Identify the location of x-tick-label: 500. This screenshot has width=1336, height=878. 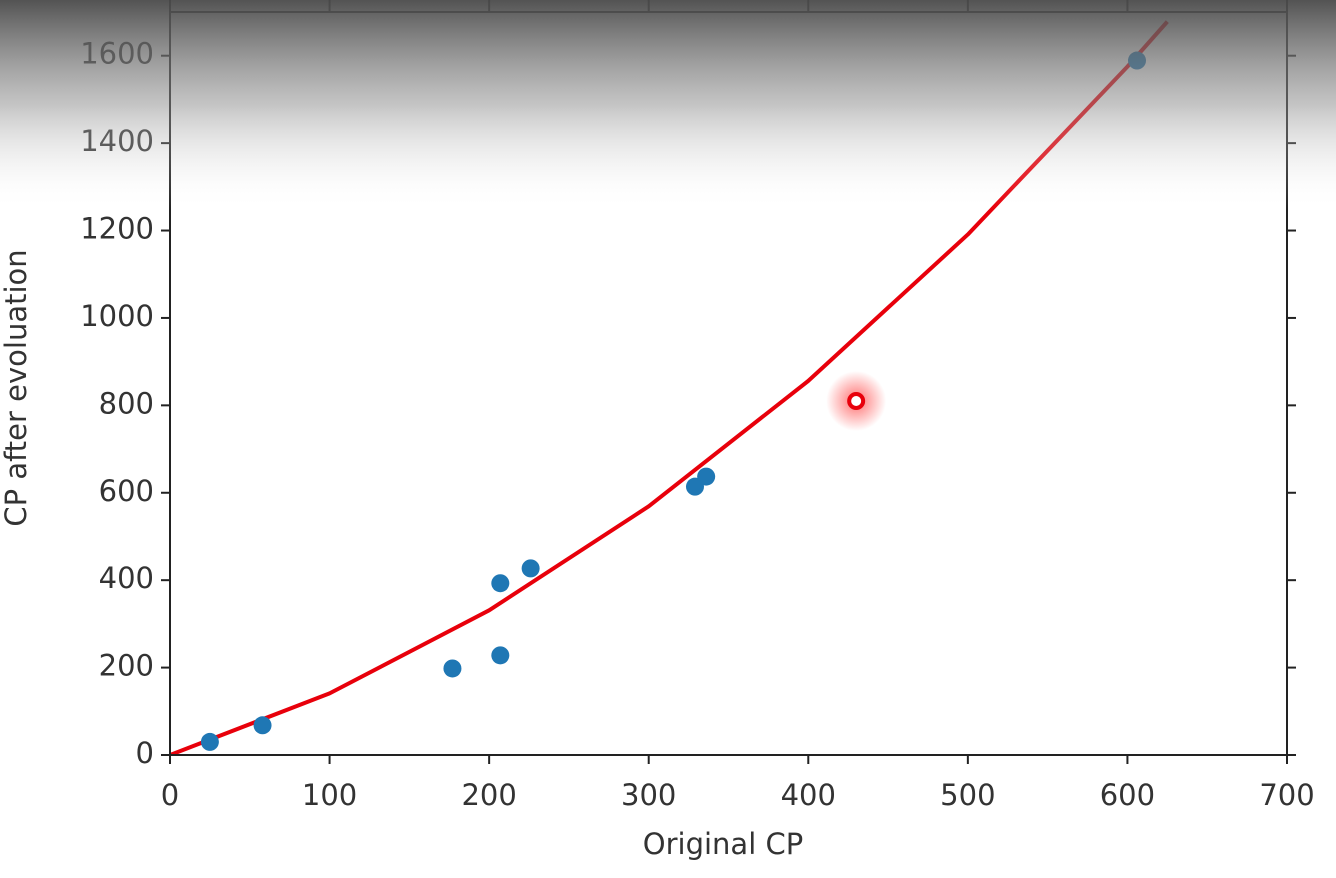
(967, 795).